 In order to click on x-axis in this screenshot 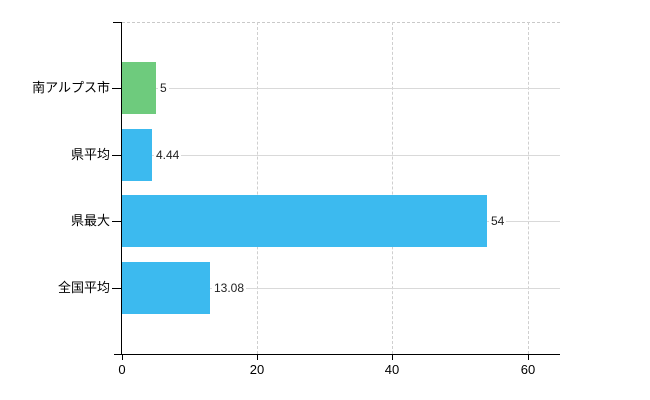, I will do `click(337, 354)`.